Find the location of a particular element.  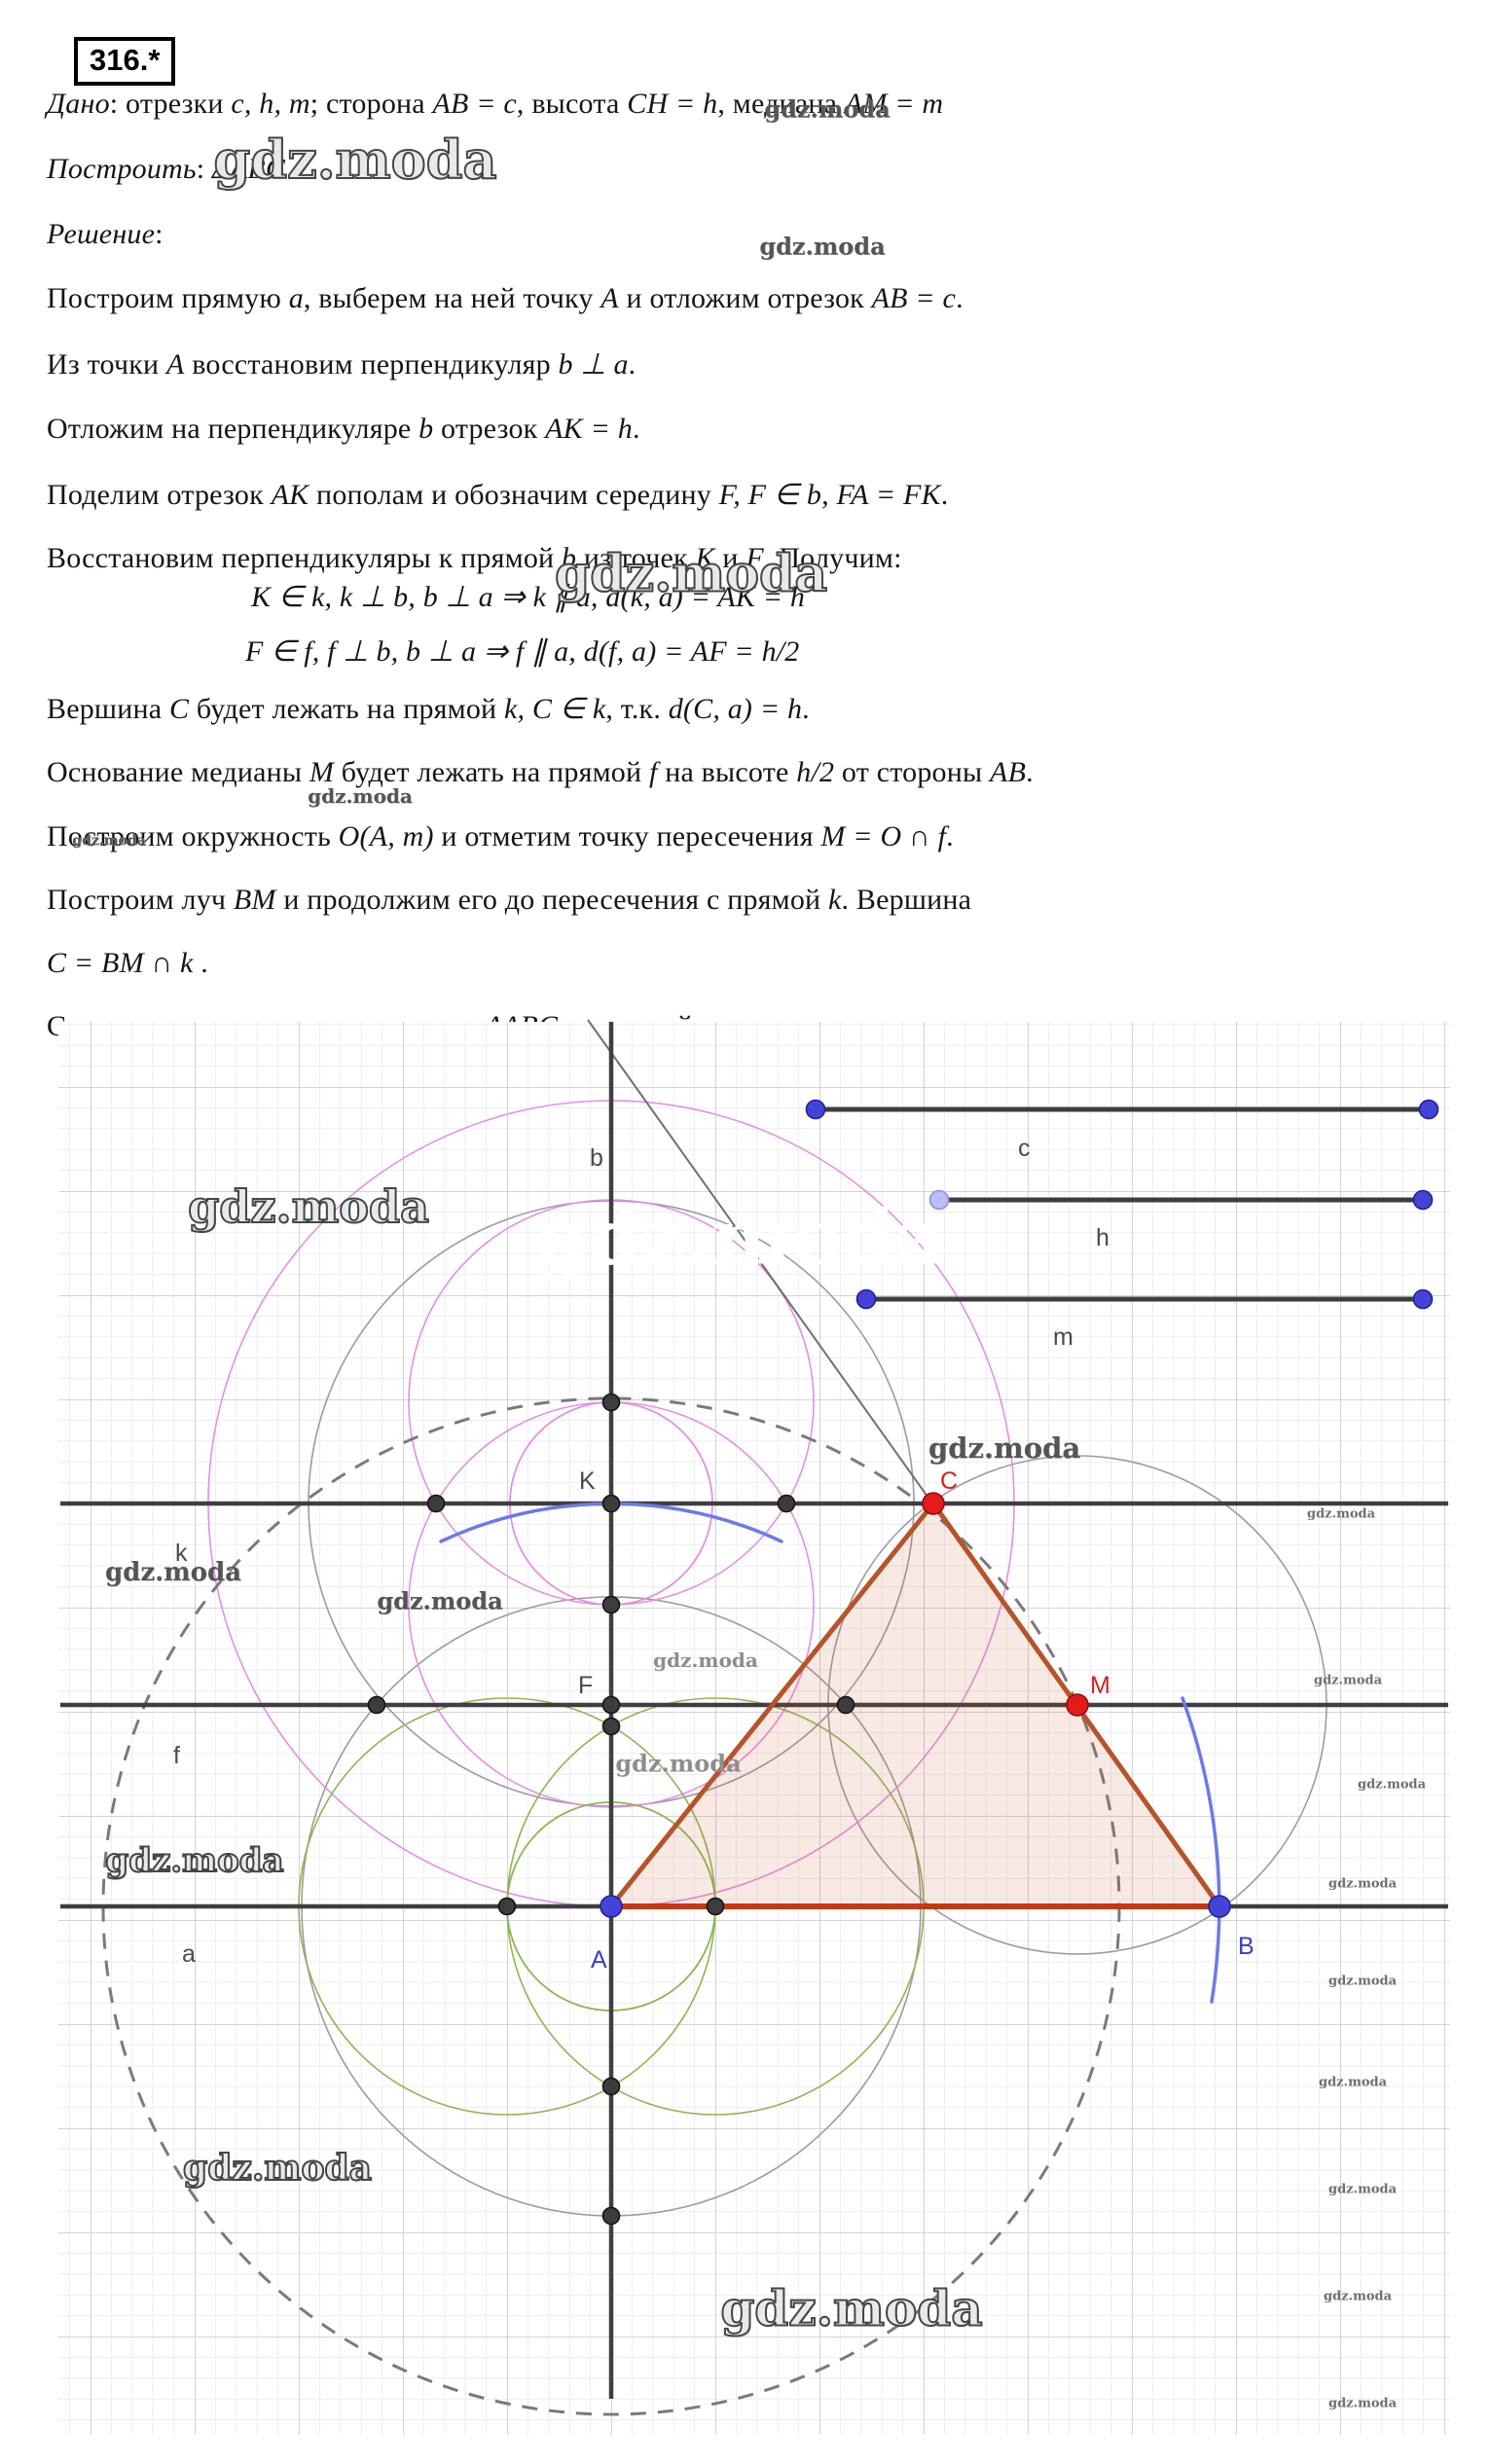

point-F is located at coordinates (611, 1705).